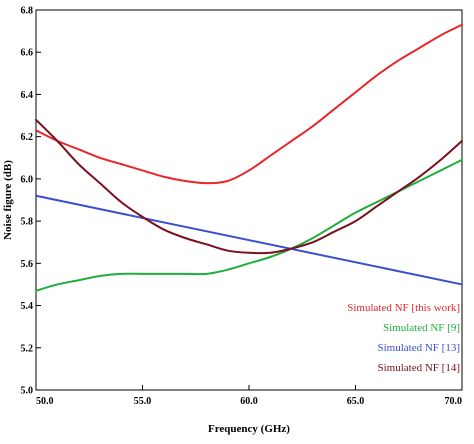  I want to click on x-tick-label: 65.0, so click(356, 401).